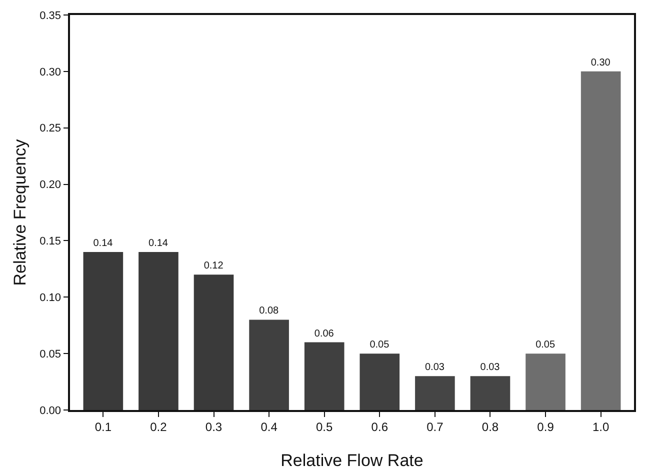 Image resolution: width=646 pixels, height=470 pixels. What do you see at coordinates (51, 354) in the screenshot?
I see `y-tick-label: 0.05` at bounding box center [51, 354].